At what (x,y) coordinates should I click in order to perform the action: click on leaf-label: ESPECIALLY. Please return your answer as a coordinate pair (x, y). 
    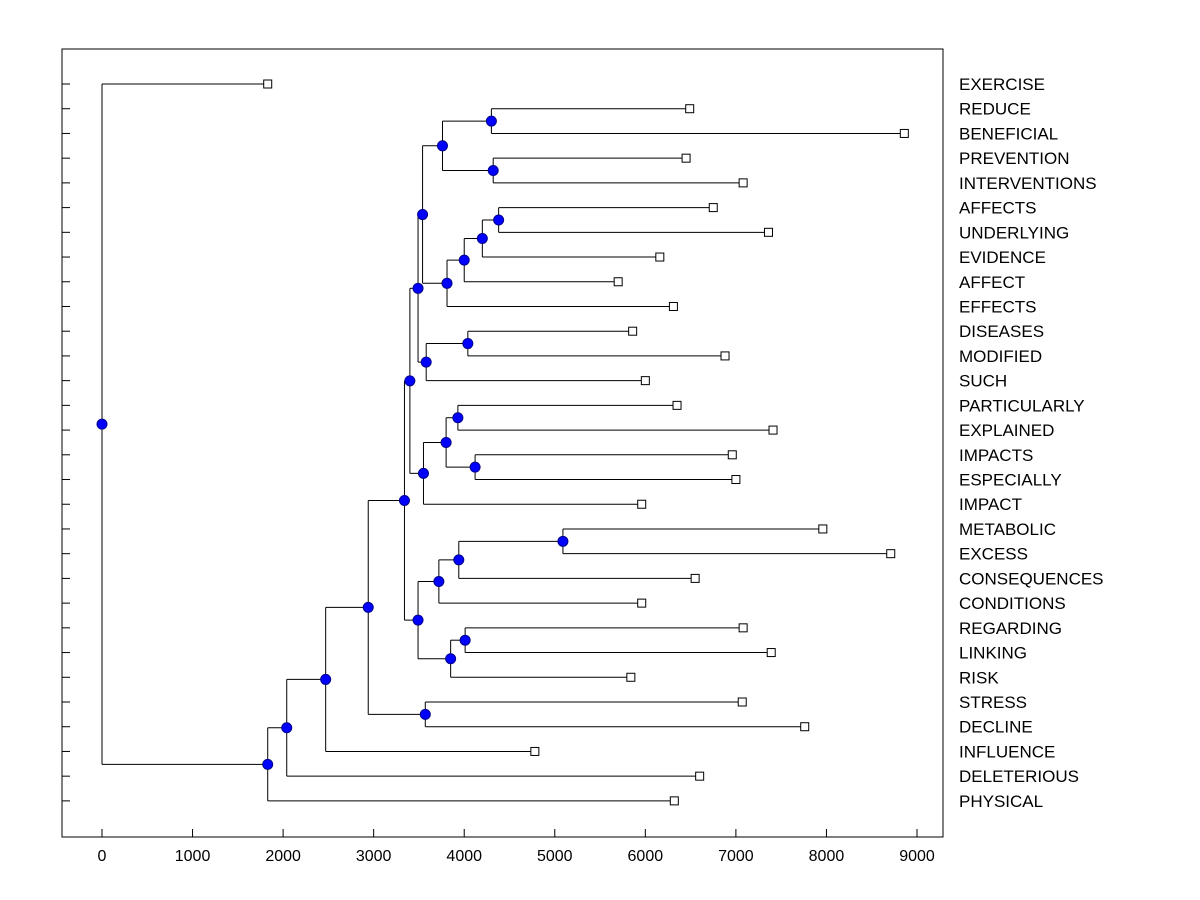
    Looking at the image, I should click on (1010, 480).